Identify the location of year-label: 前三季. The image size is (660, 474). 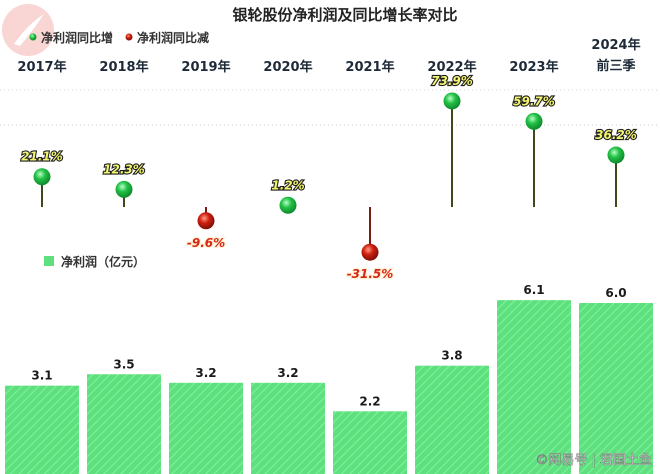
(615, 66).